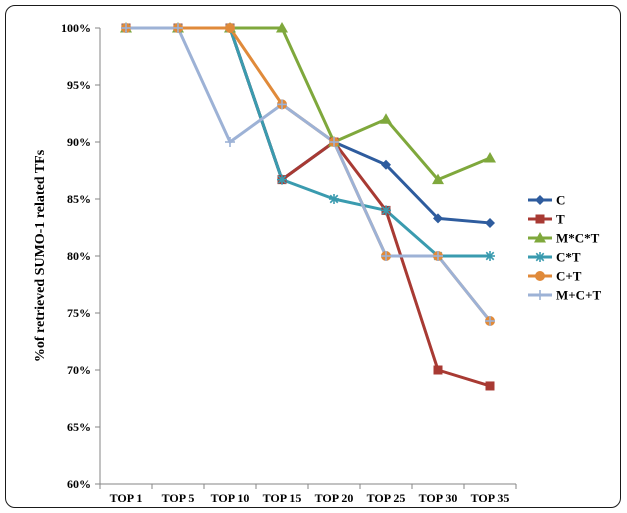 The image size is (627, 513). Describe the element at coordinates (79, 370) in the screenshot. I see `y-tick-label: 70%` at that location.